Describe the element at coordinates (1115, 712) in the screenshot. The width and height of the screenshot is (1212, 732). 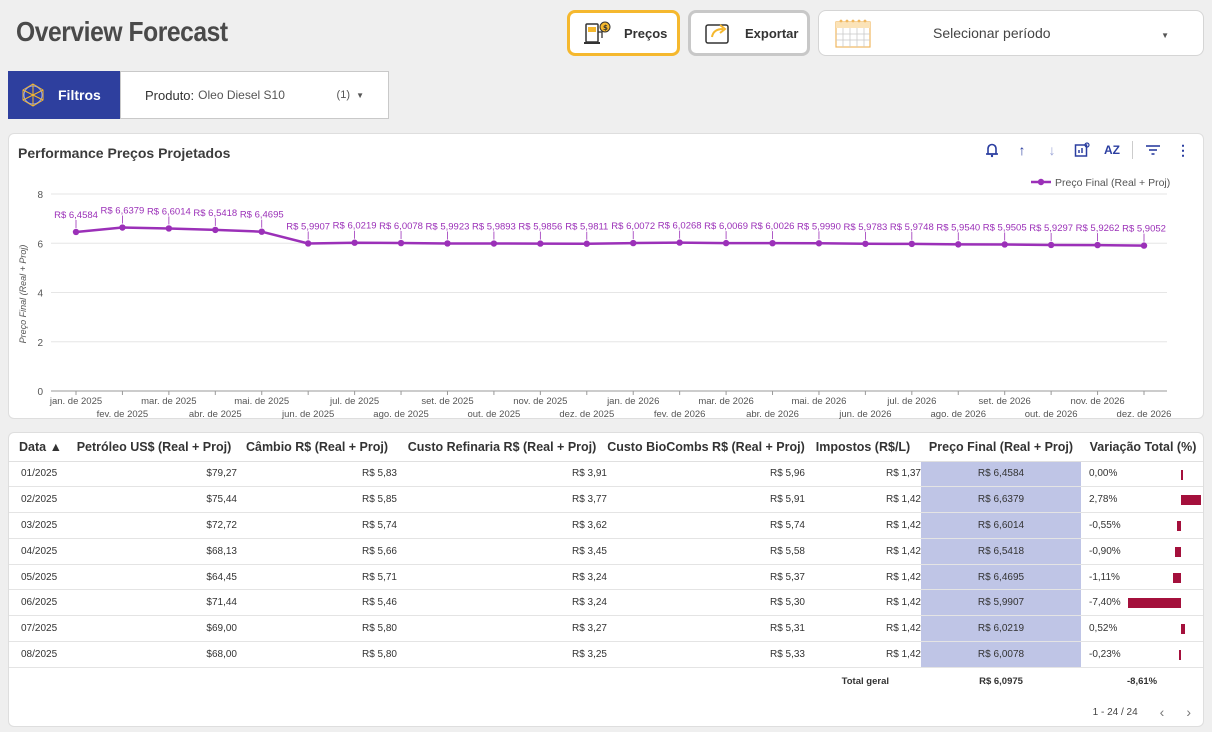
I see `pagination-range: 1 - 24 / 24` at that location.